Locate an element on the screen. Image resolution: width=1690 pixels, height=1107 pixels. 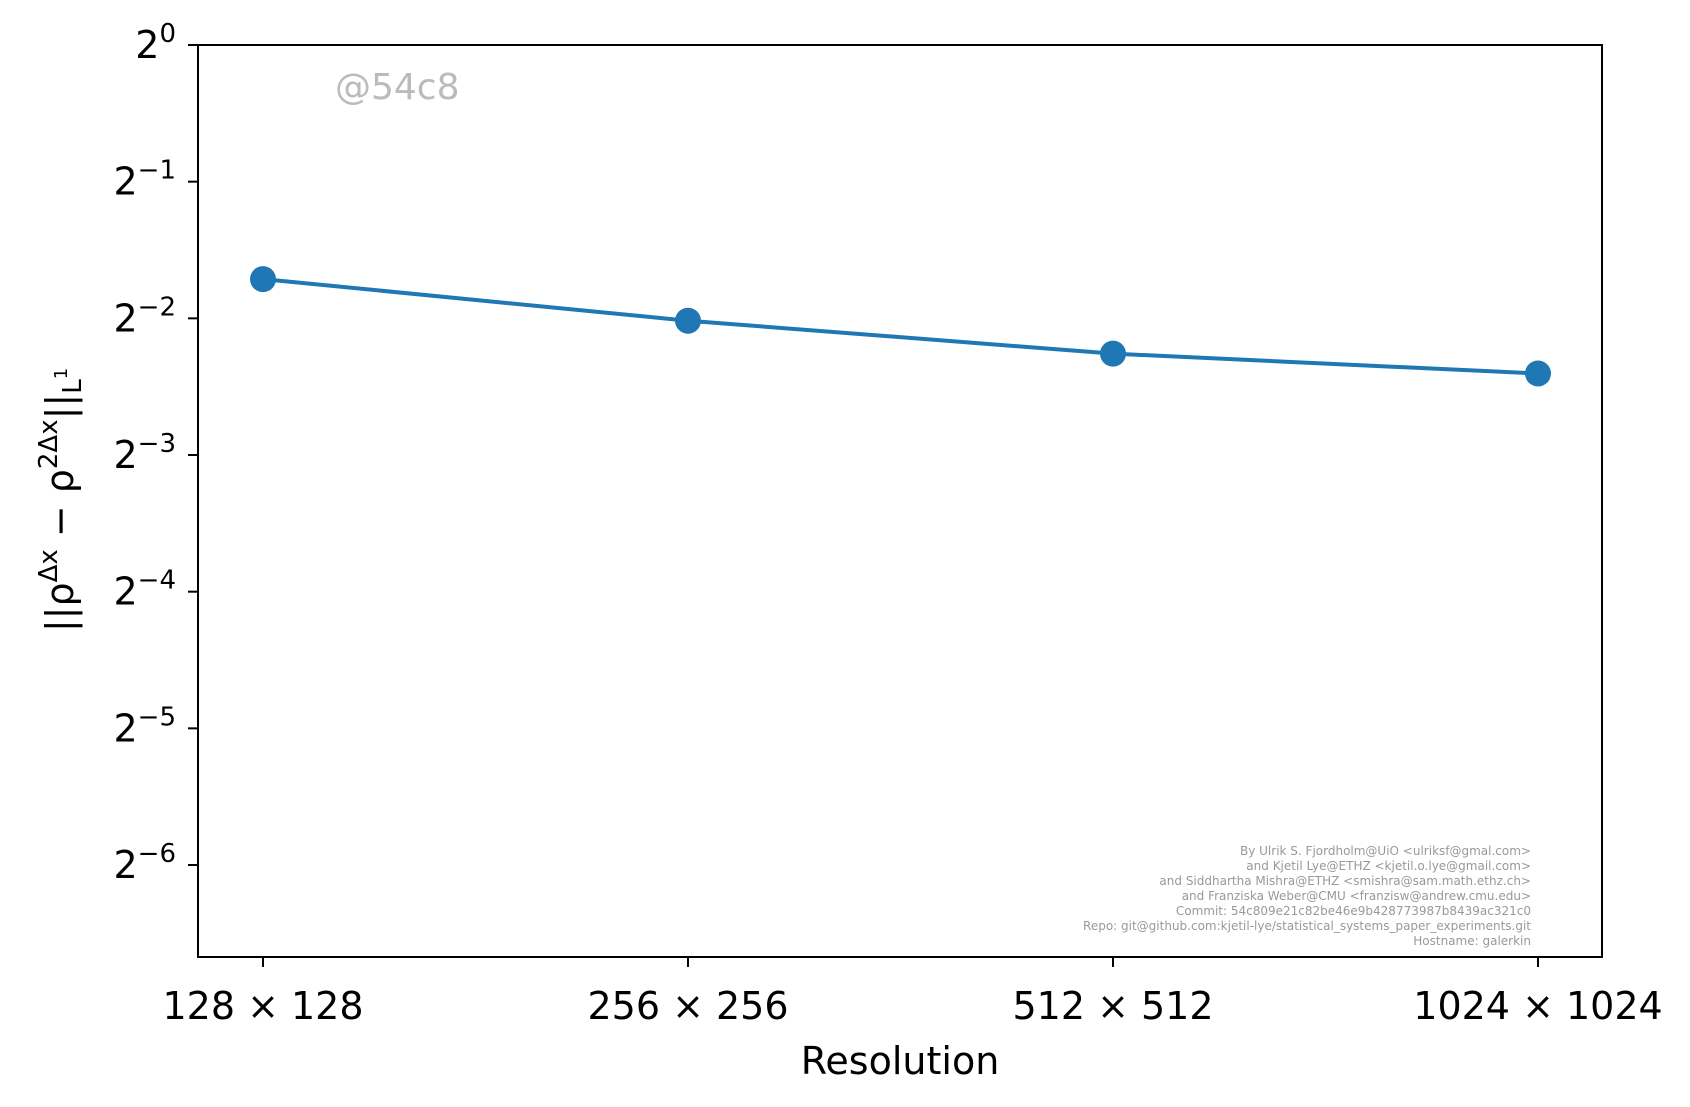
x-tick-label: 128 × 128 is located at coordinates (262, 1006).